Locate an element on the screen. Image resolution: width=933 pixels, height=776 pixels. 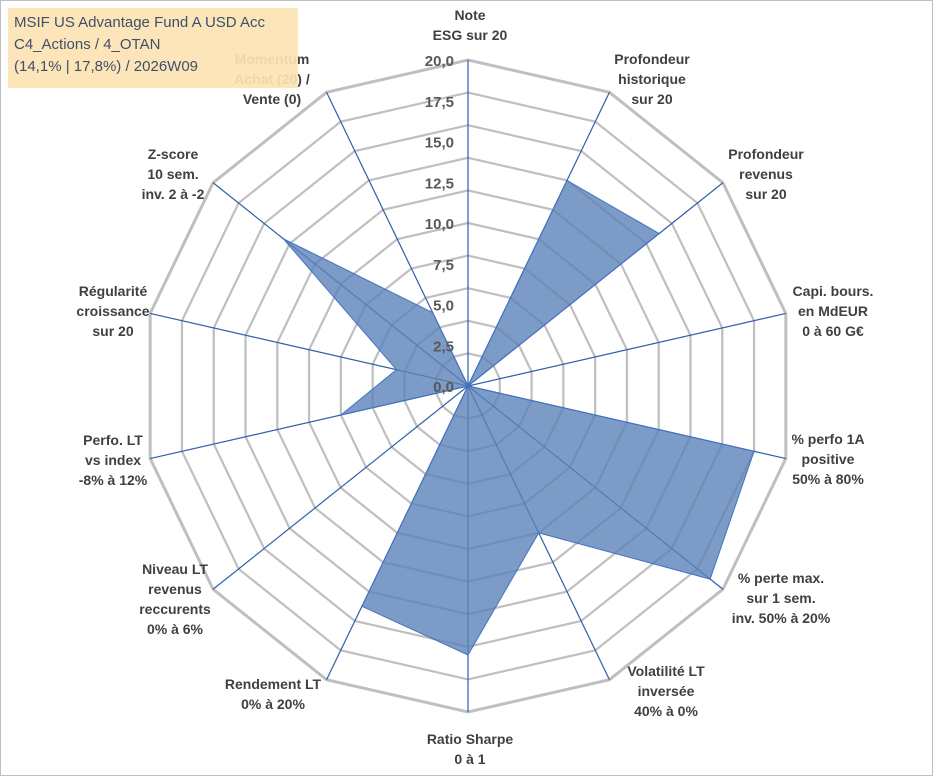
tick-label-0: 0,0 is located at coordinates (443, 387).